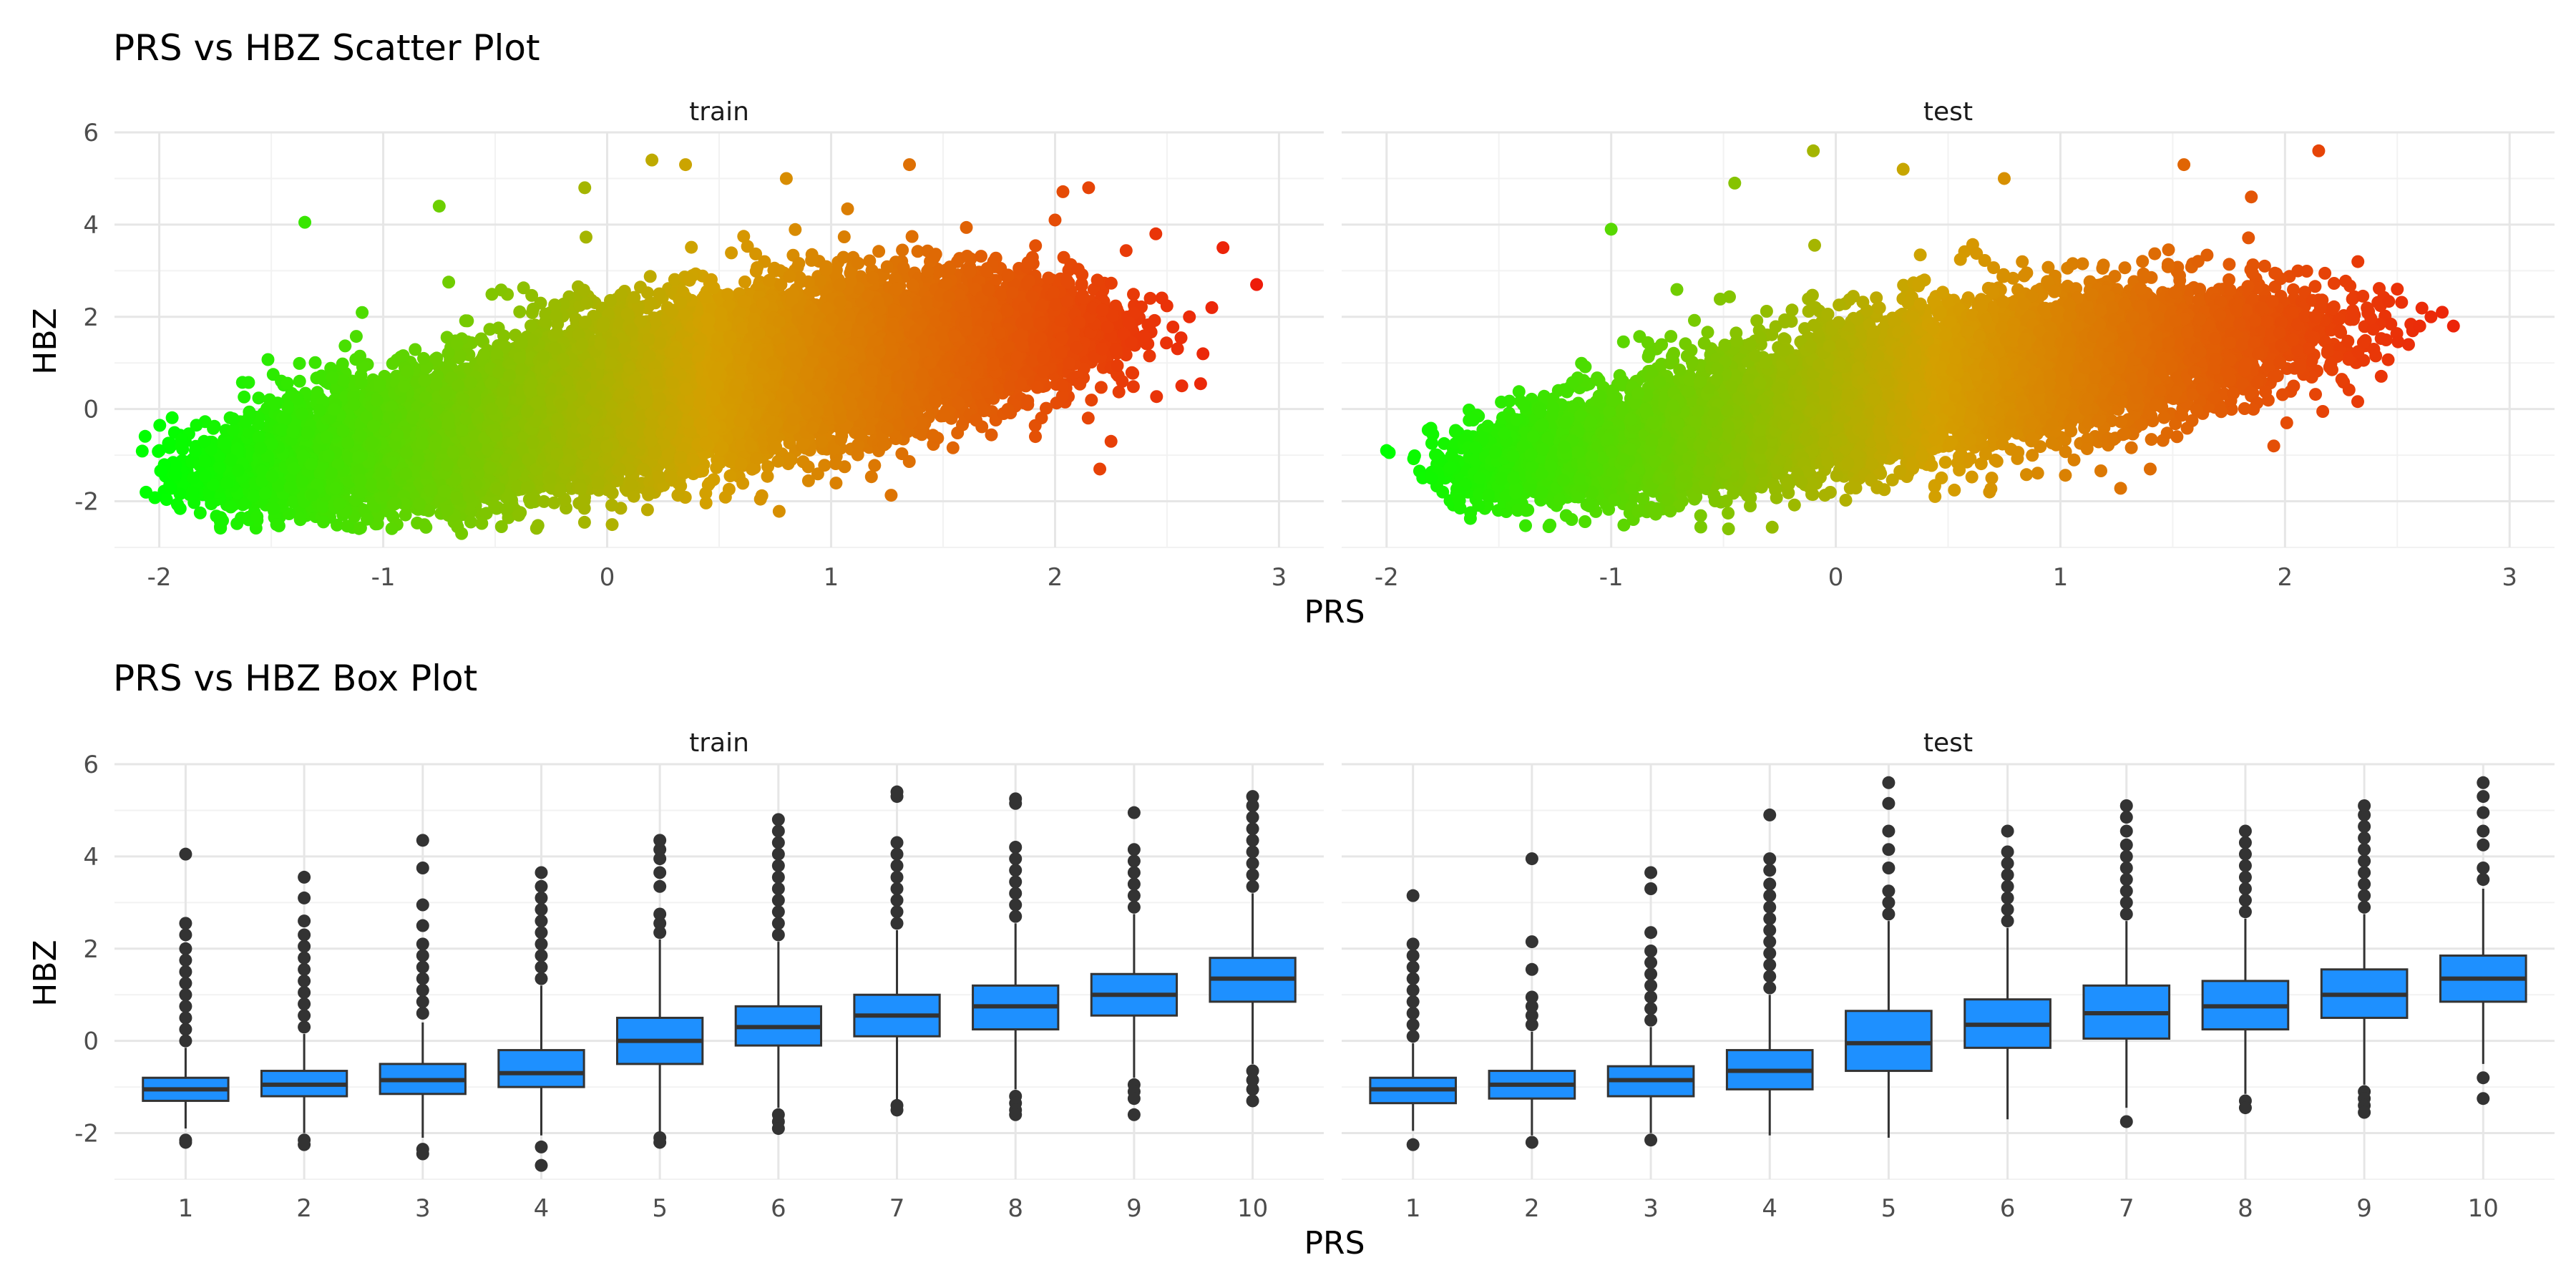  Describe the element at coordinates (295, 678) in the screenshot. I see `box-plot-title: PRS vs HBZ Box Plot` at that location.